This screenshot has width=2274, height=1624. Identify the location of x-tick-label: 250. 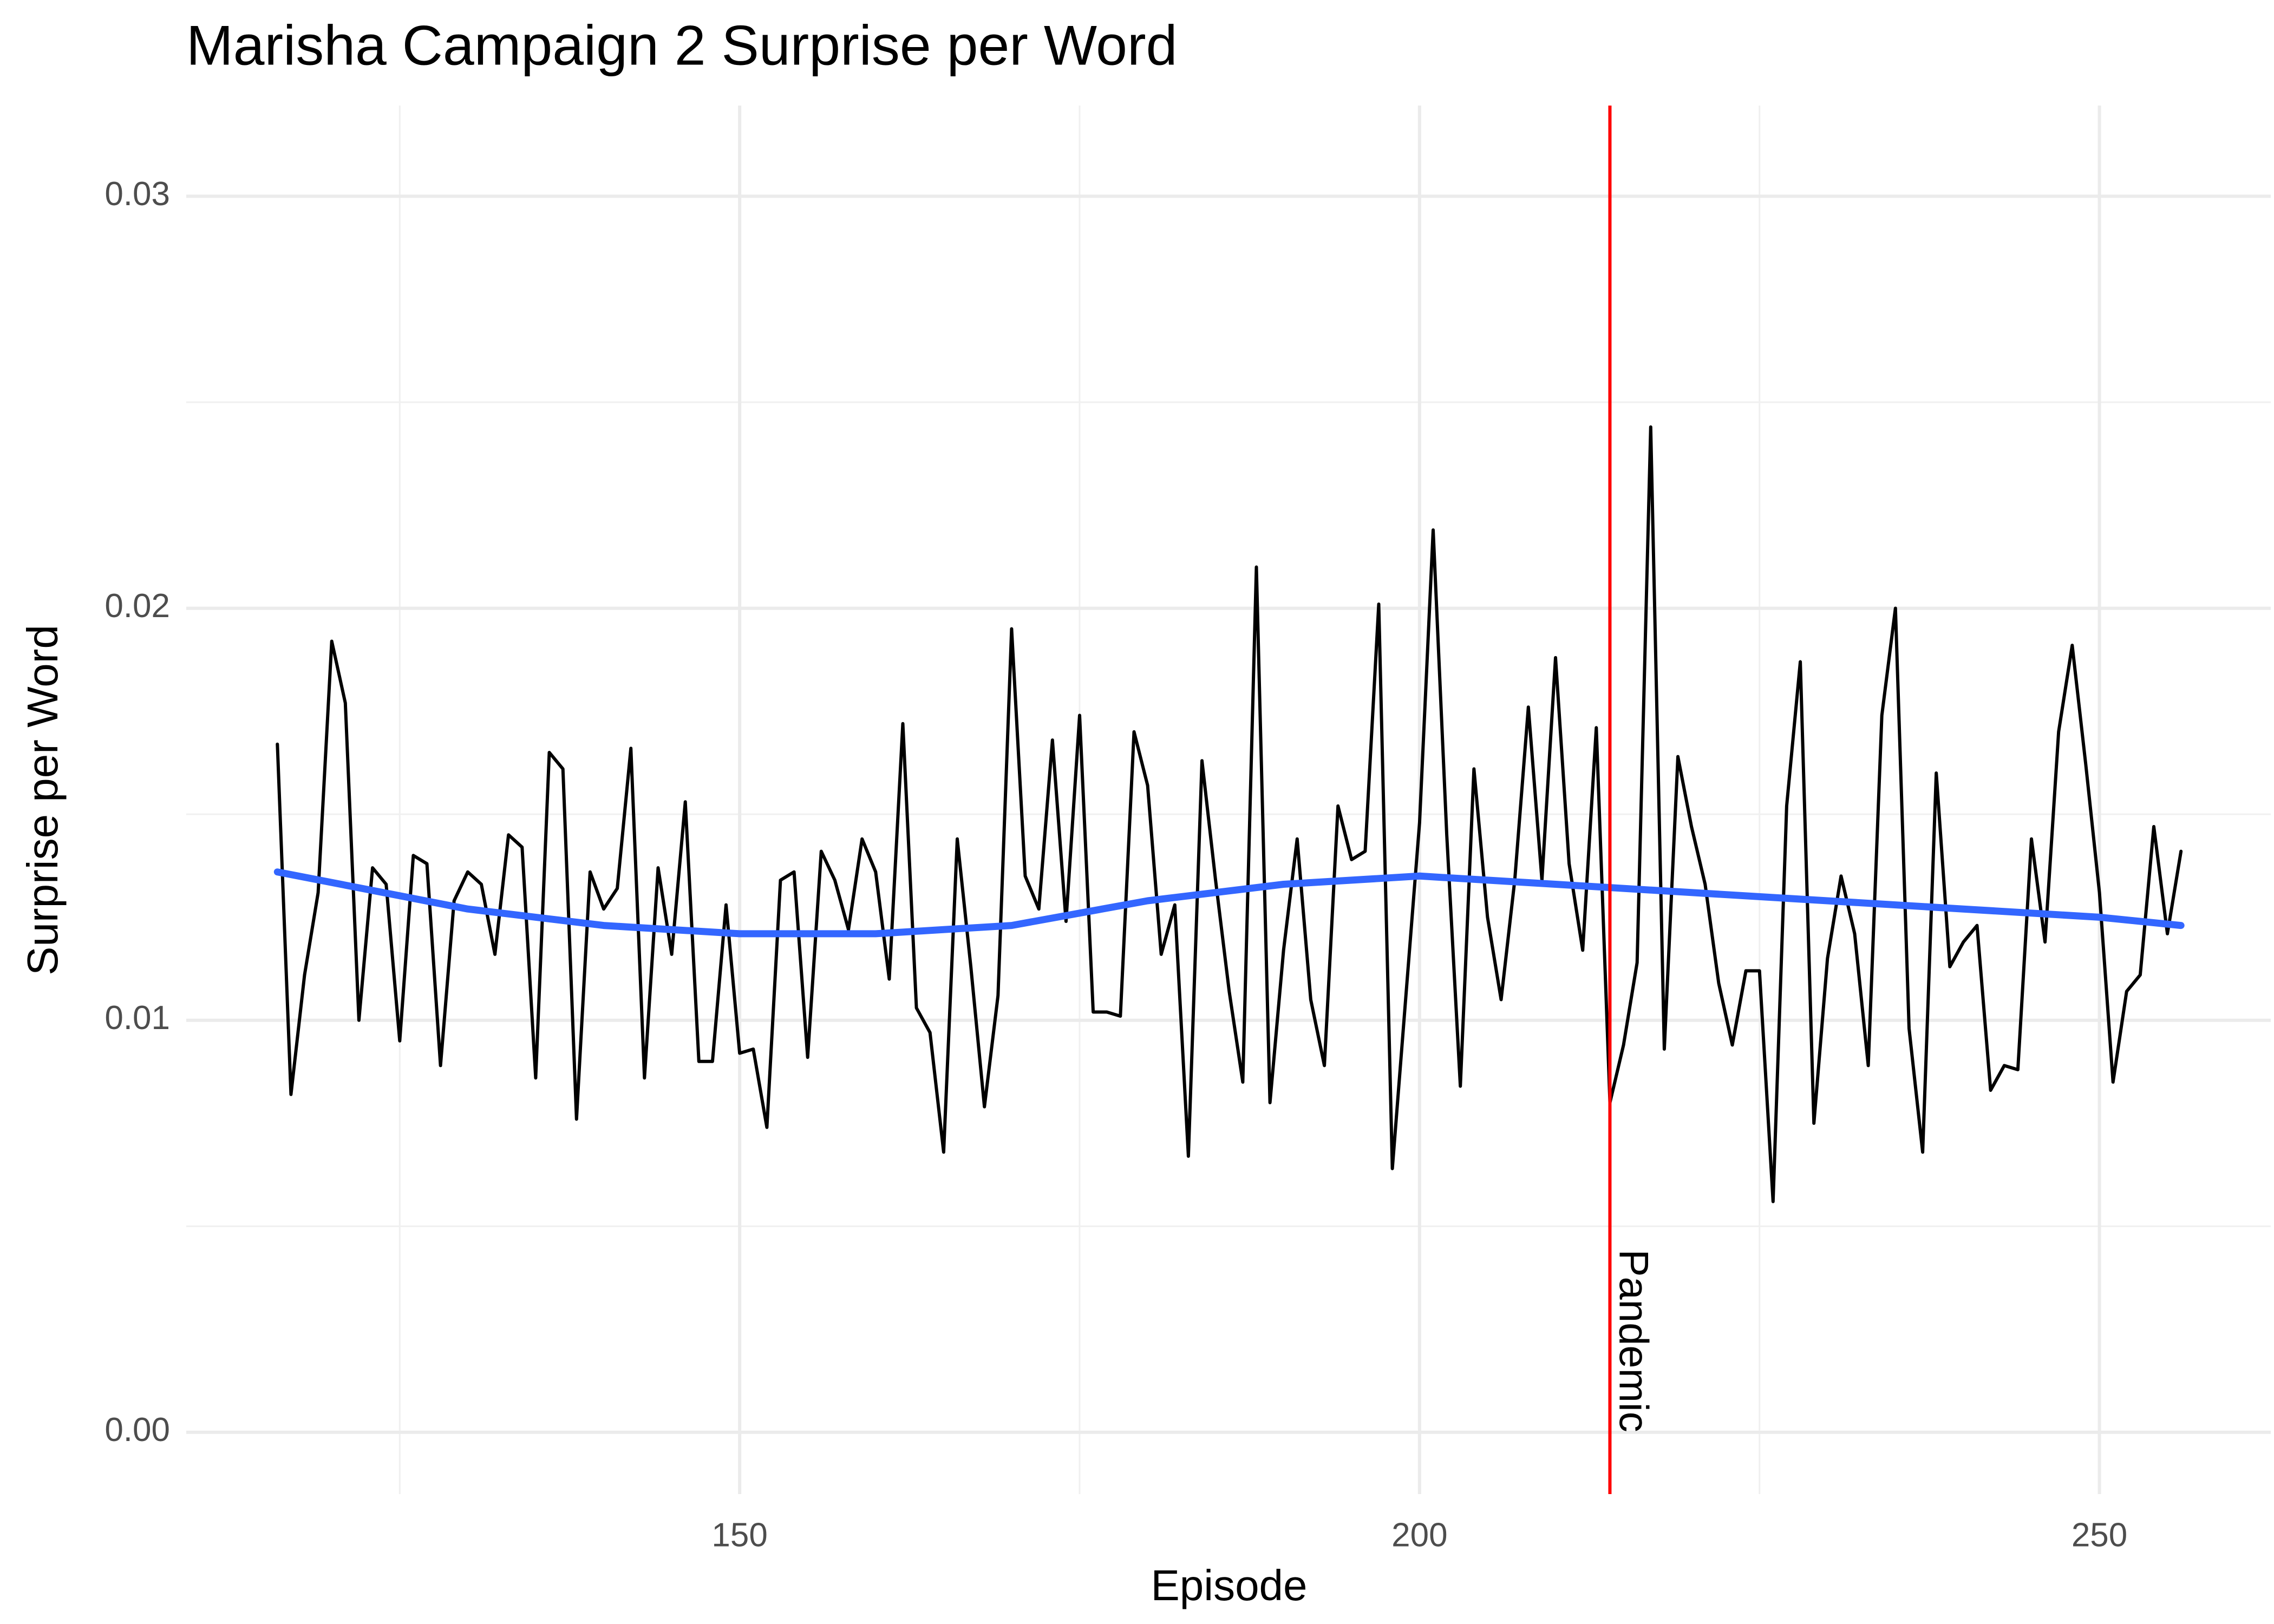
(2100, 1535).